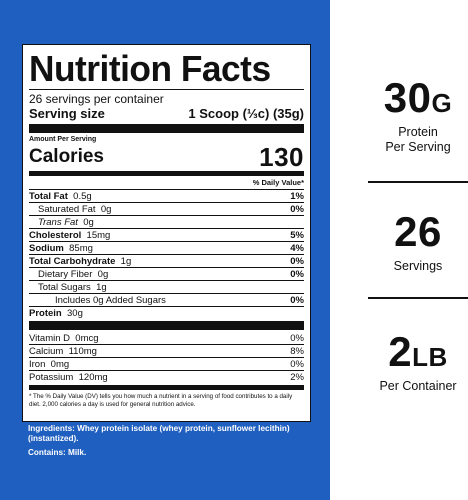  I want to click on stat-number: 30, so click(407, 97).